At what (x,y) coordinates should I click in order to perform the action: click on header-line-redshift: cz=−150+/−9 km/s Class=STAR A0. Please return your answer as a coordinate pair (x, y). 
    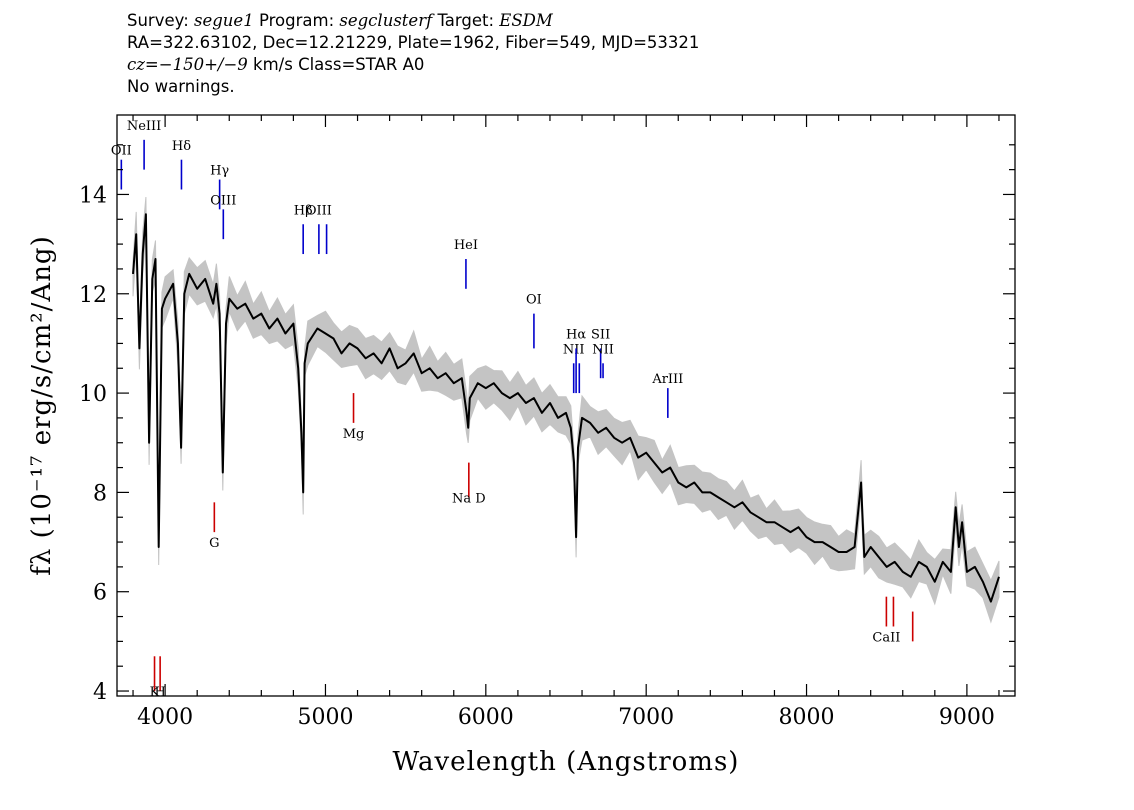
    Looking at the image, I should click on (413, 65).